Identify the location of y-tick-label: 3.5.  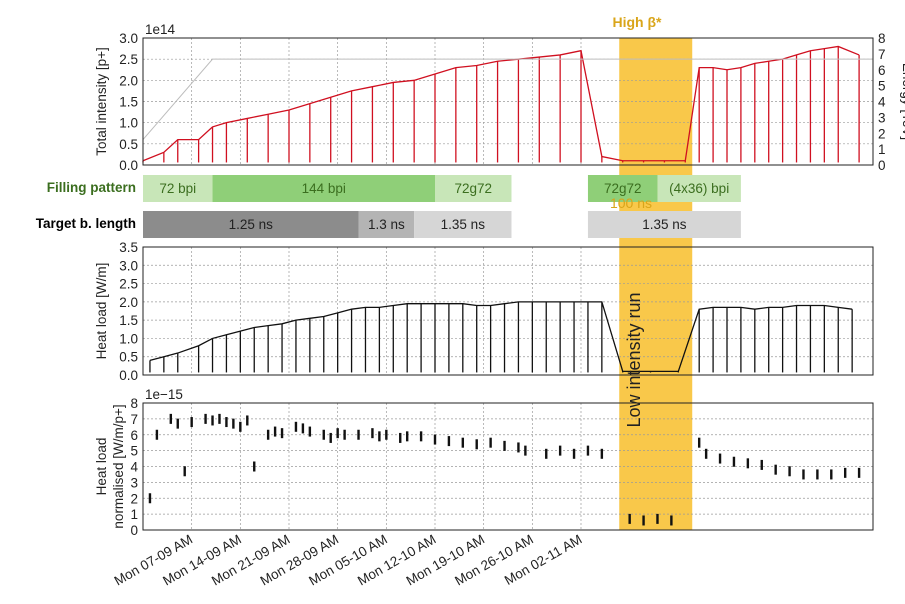
(128, 247).